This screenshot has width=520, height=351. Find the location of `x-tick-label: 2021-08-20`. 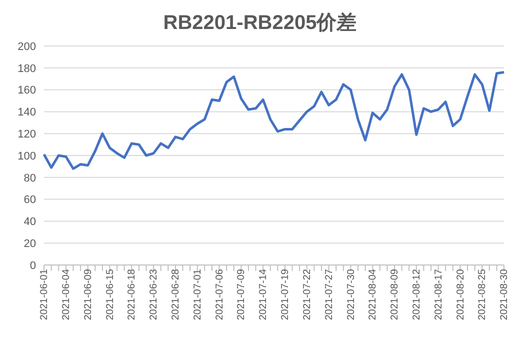

x-tick-label: 2021-08-20 is located at coordinates (460, 294).